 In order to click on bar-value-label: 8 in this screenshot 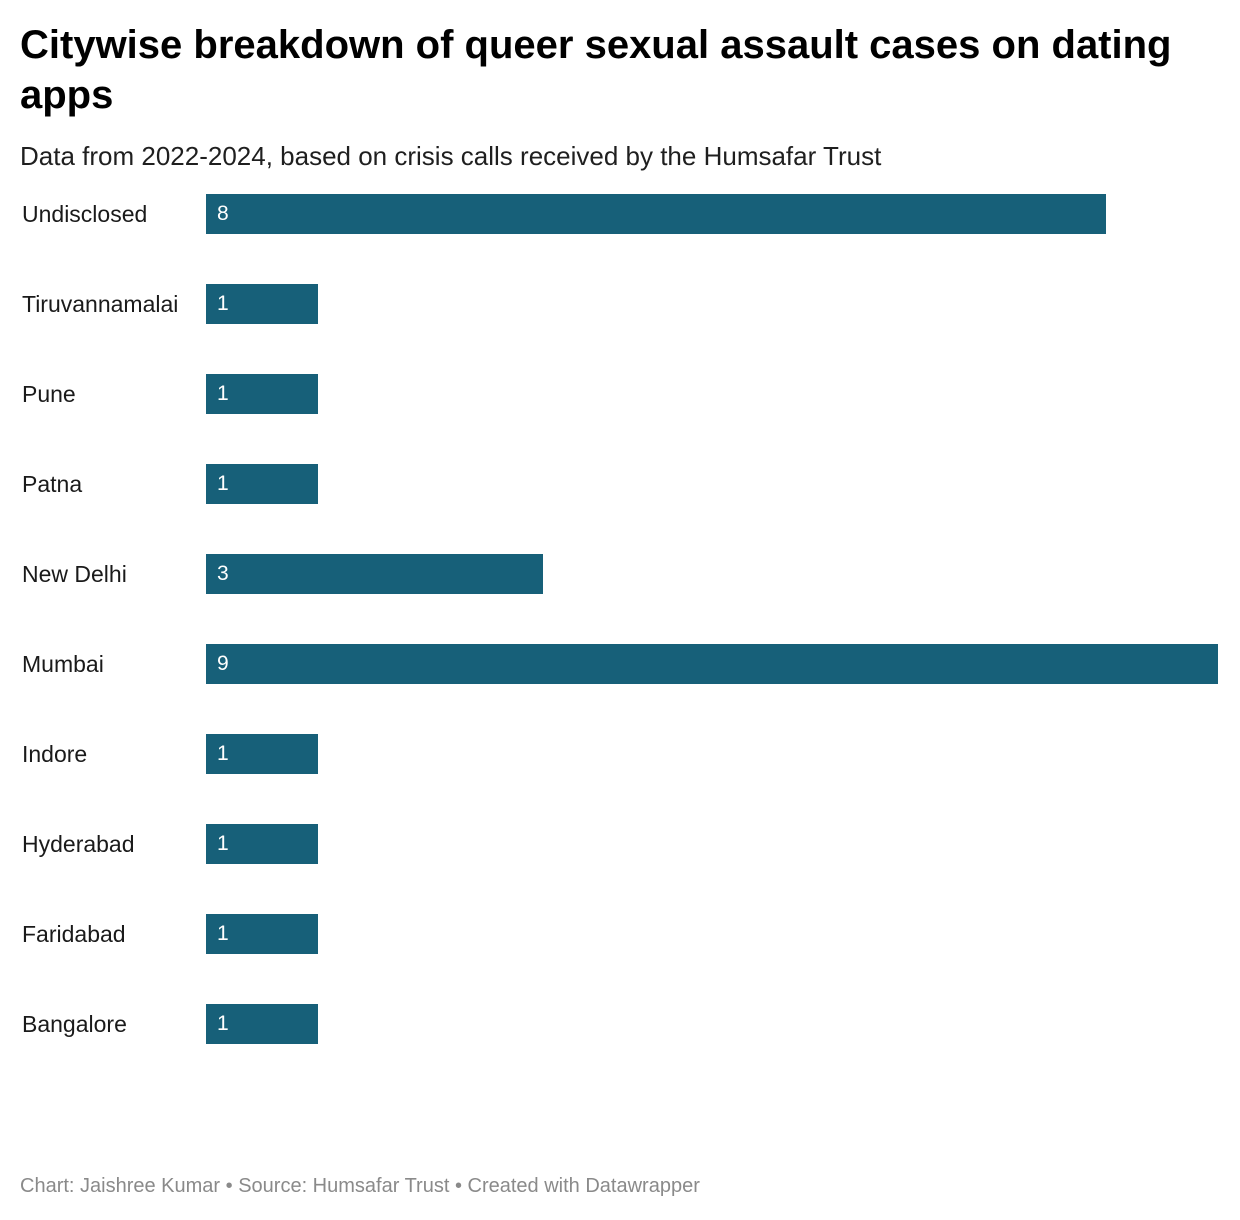, I will do `click(223, 213)`.